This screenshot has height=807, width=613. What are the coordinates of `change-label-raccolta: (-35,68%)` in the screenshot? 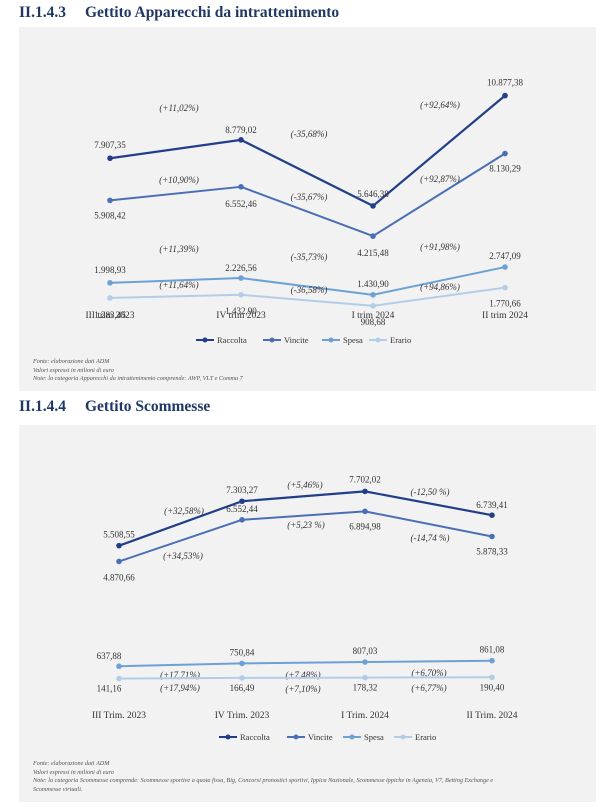 It's located at (309, 134).